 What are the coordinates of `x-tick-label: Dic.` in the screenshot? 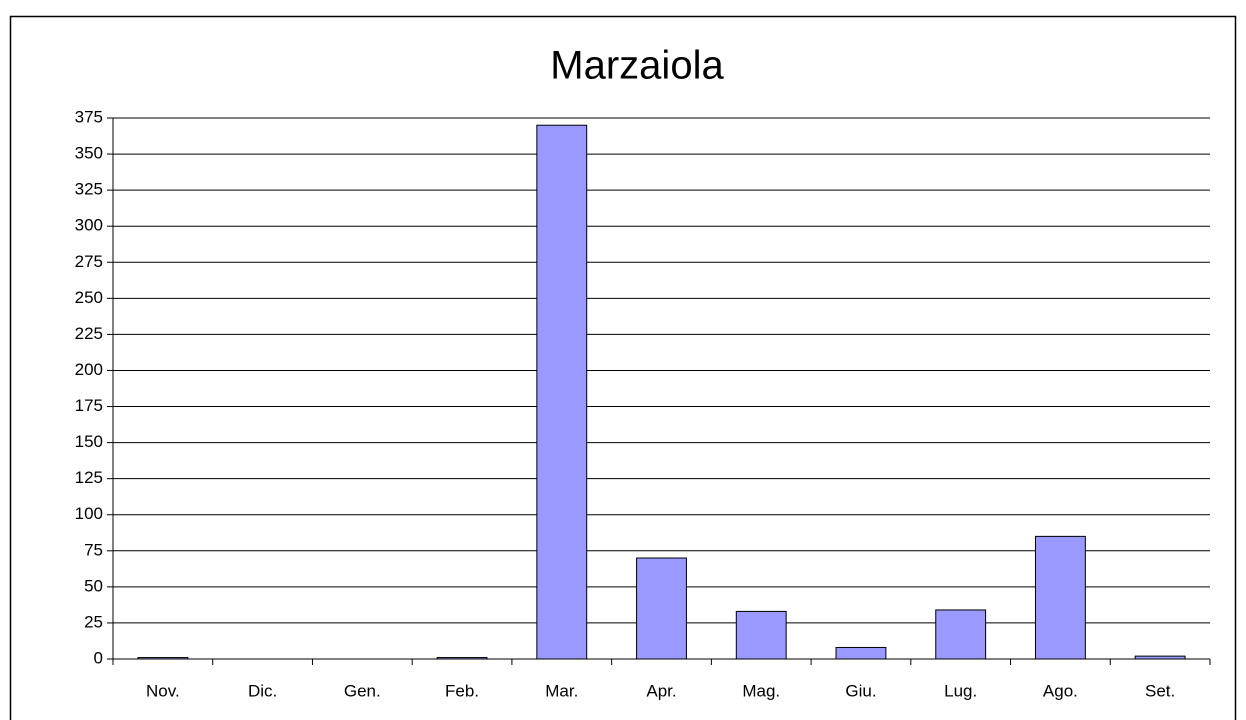 It's located at (262, 690).